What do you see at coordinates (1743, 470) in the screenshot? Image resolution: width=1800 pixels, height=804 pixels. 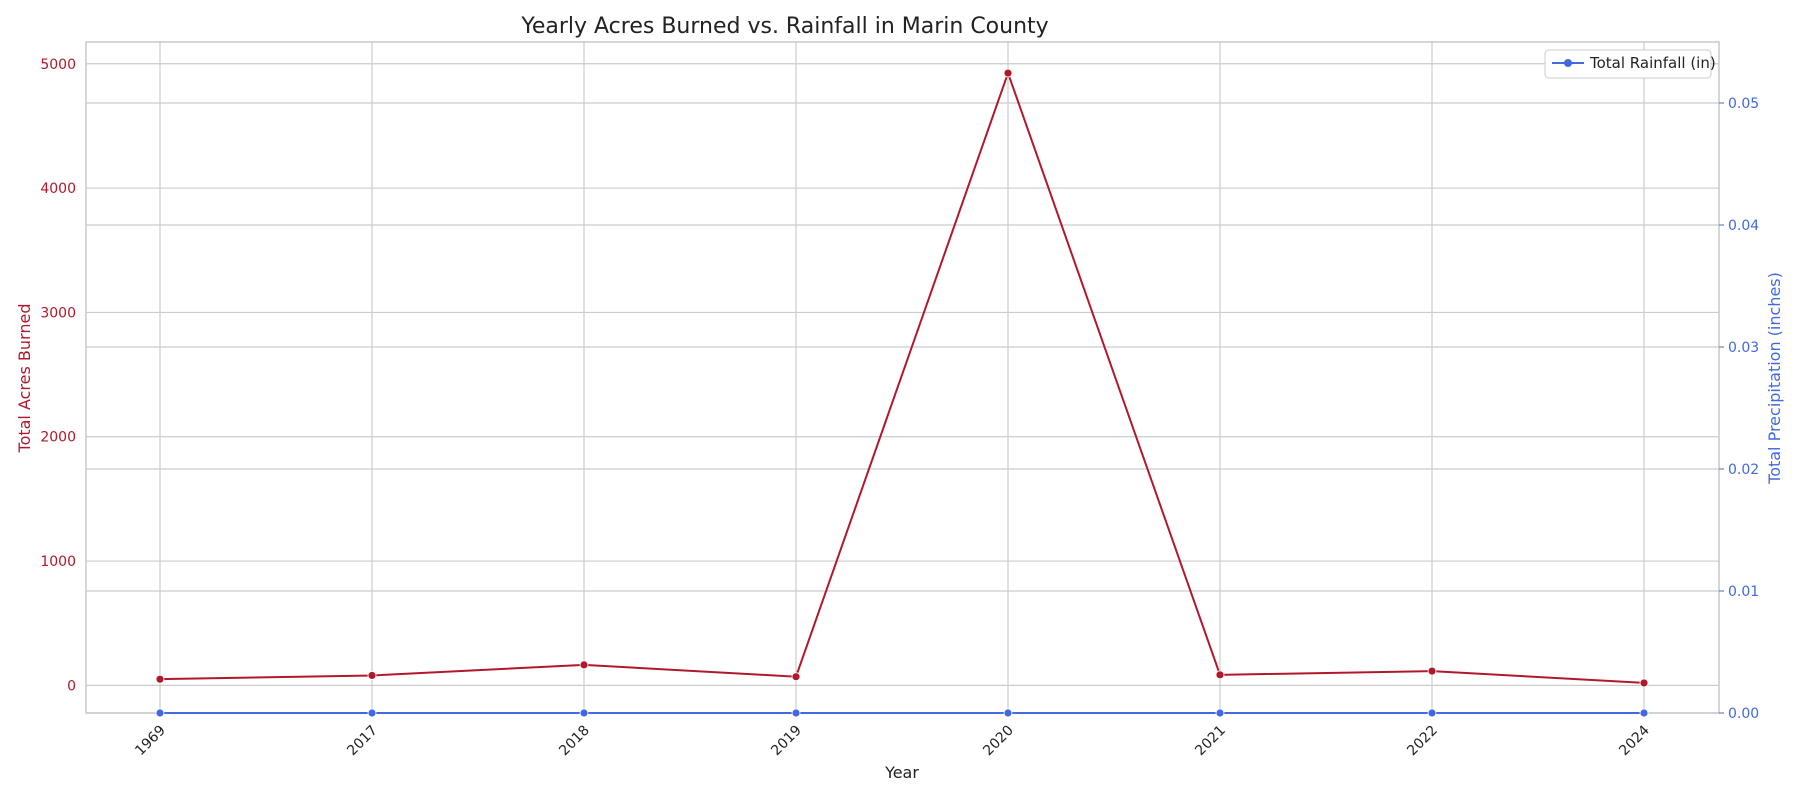 I see `y-right-tick-label: 0.02` at bounding box center [1743, 470].